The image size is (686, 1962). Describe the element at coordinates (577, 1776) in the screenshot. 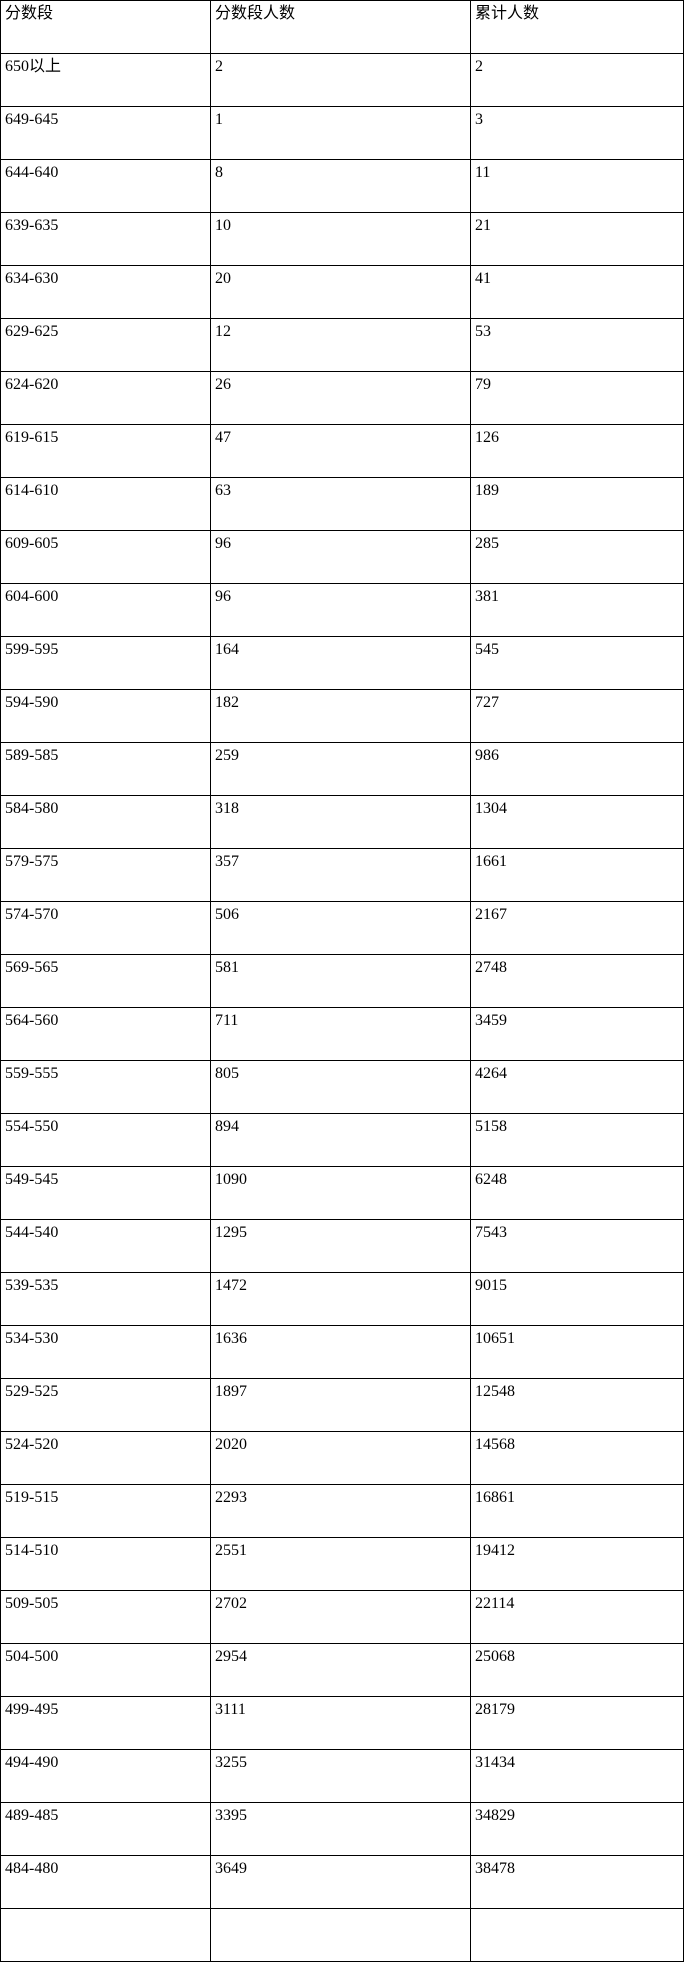

I see `cumulative-count-cell: 31434` at that location.